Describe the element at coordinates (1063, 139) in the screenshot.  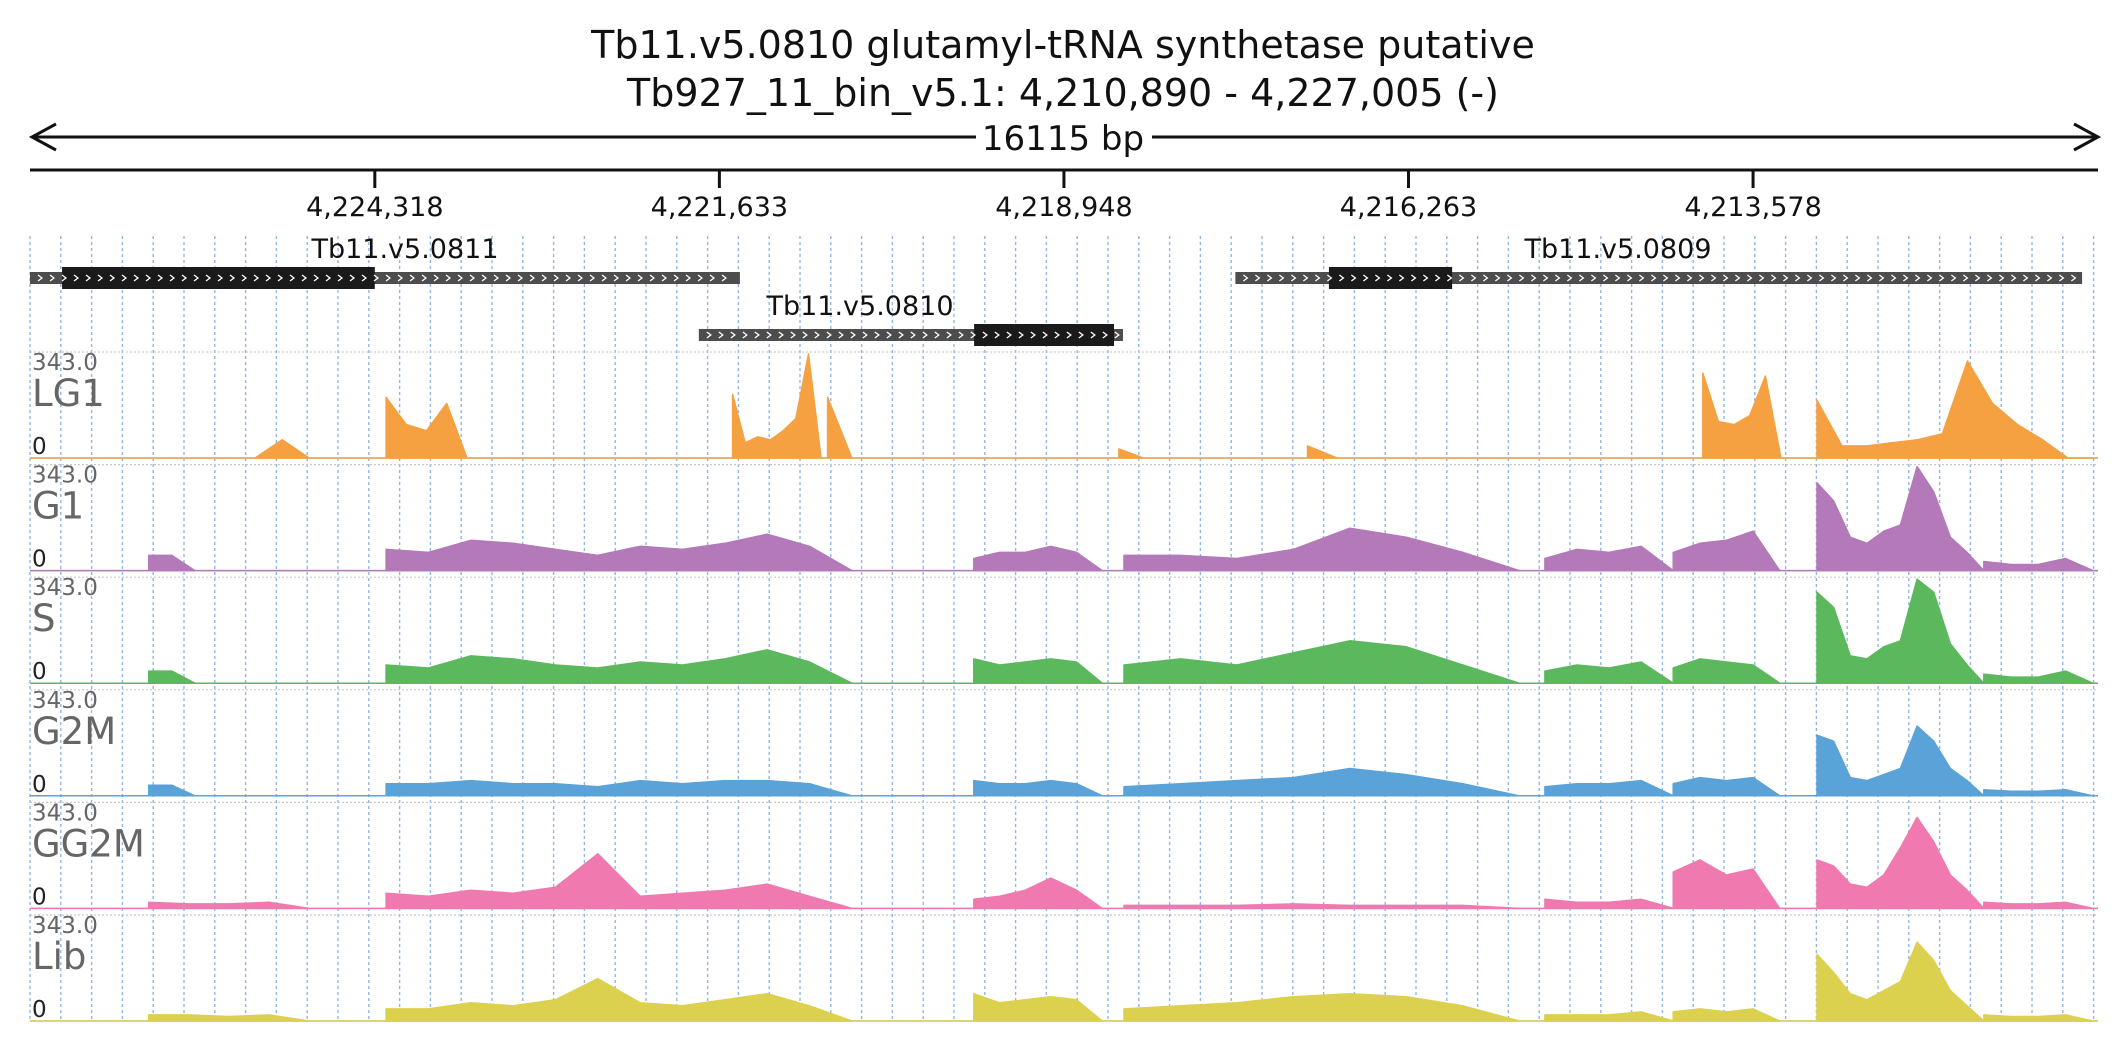
I see `span-label: 16115 bp` at that location.